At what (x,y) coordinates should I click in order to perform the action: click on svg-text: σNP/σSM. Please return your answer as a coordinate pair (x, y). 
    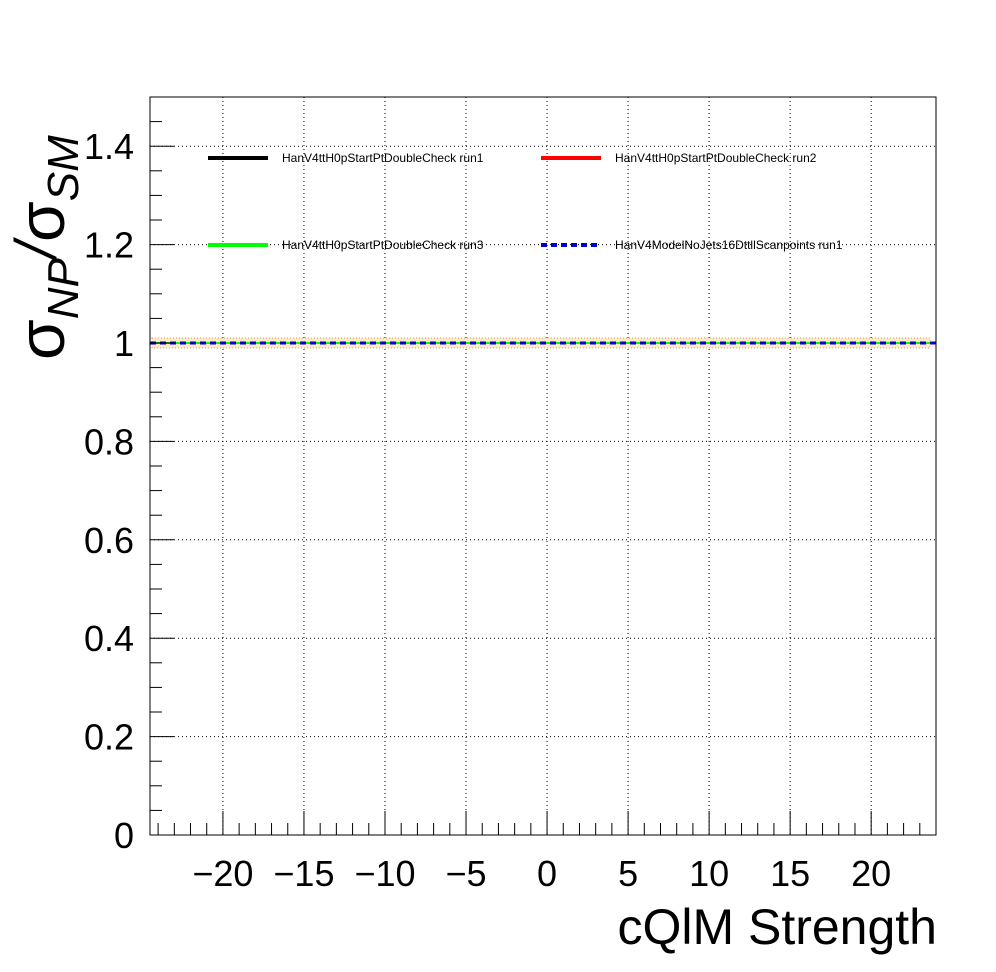
    Looking at the image, I should click on (46, 247).